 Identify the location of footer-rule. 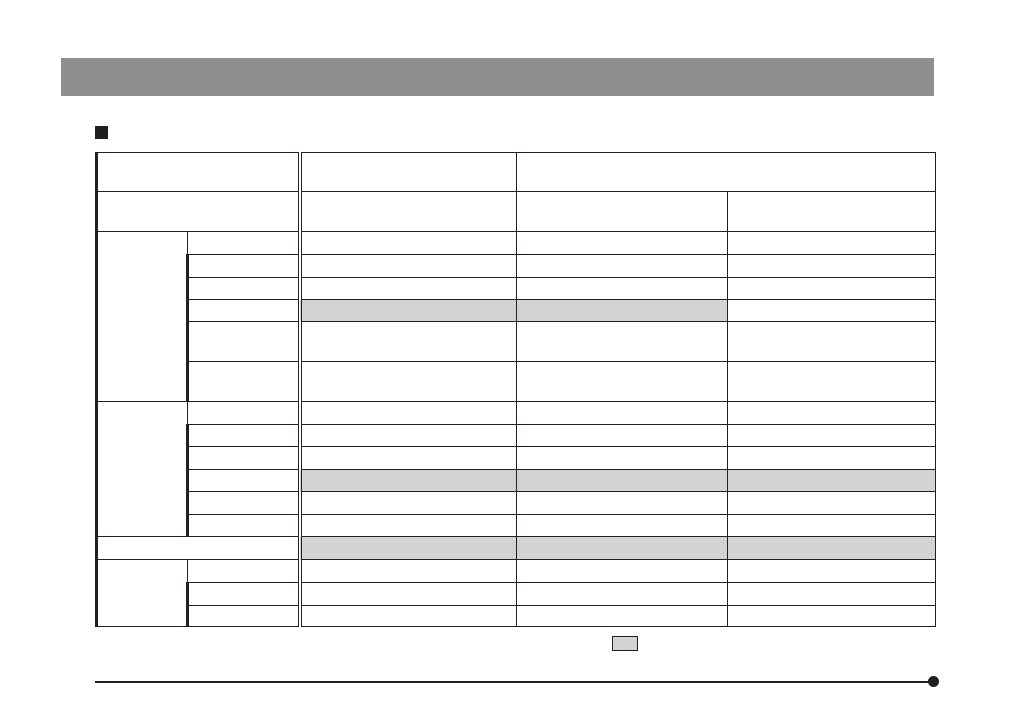
(513, 682).